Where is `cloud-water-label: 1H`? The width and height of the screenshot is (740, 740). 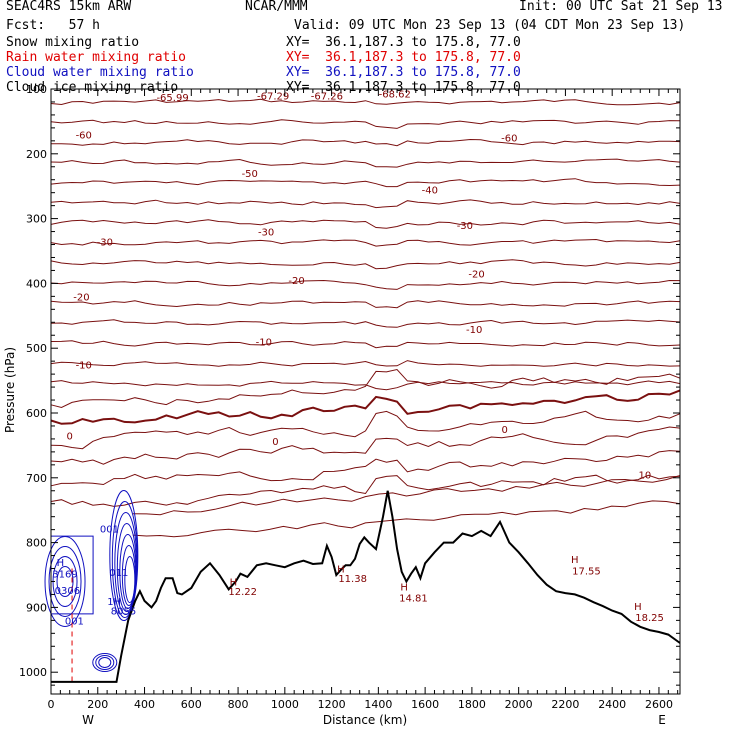
cloud-water-label: 1H is located at coordinates (114, 602).